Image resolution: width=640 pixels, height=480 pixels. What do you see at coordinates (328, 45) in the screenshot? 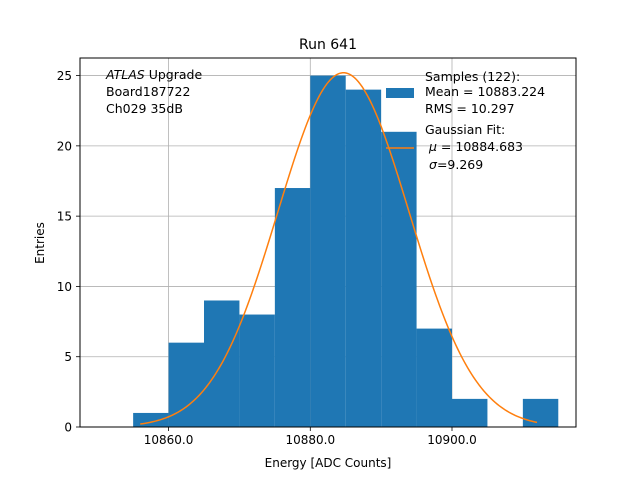
I see `chart-title: Run 641` at bounding box center [328, 45].